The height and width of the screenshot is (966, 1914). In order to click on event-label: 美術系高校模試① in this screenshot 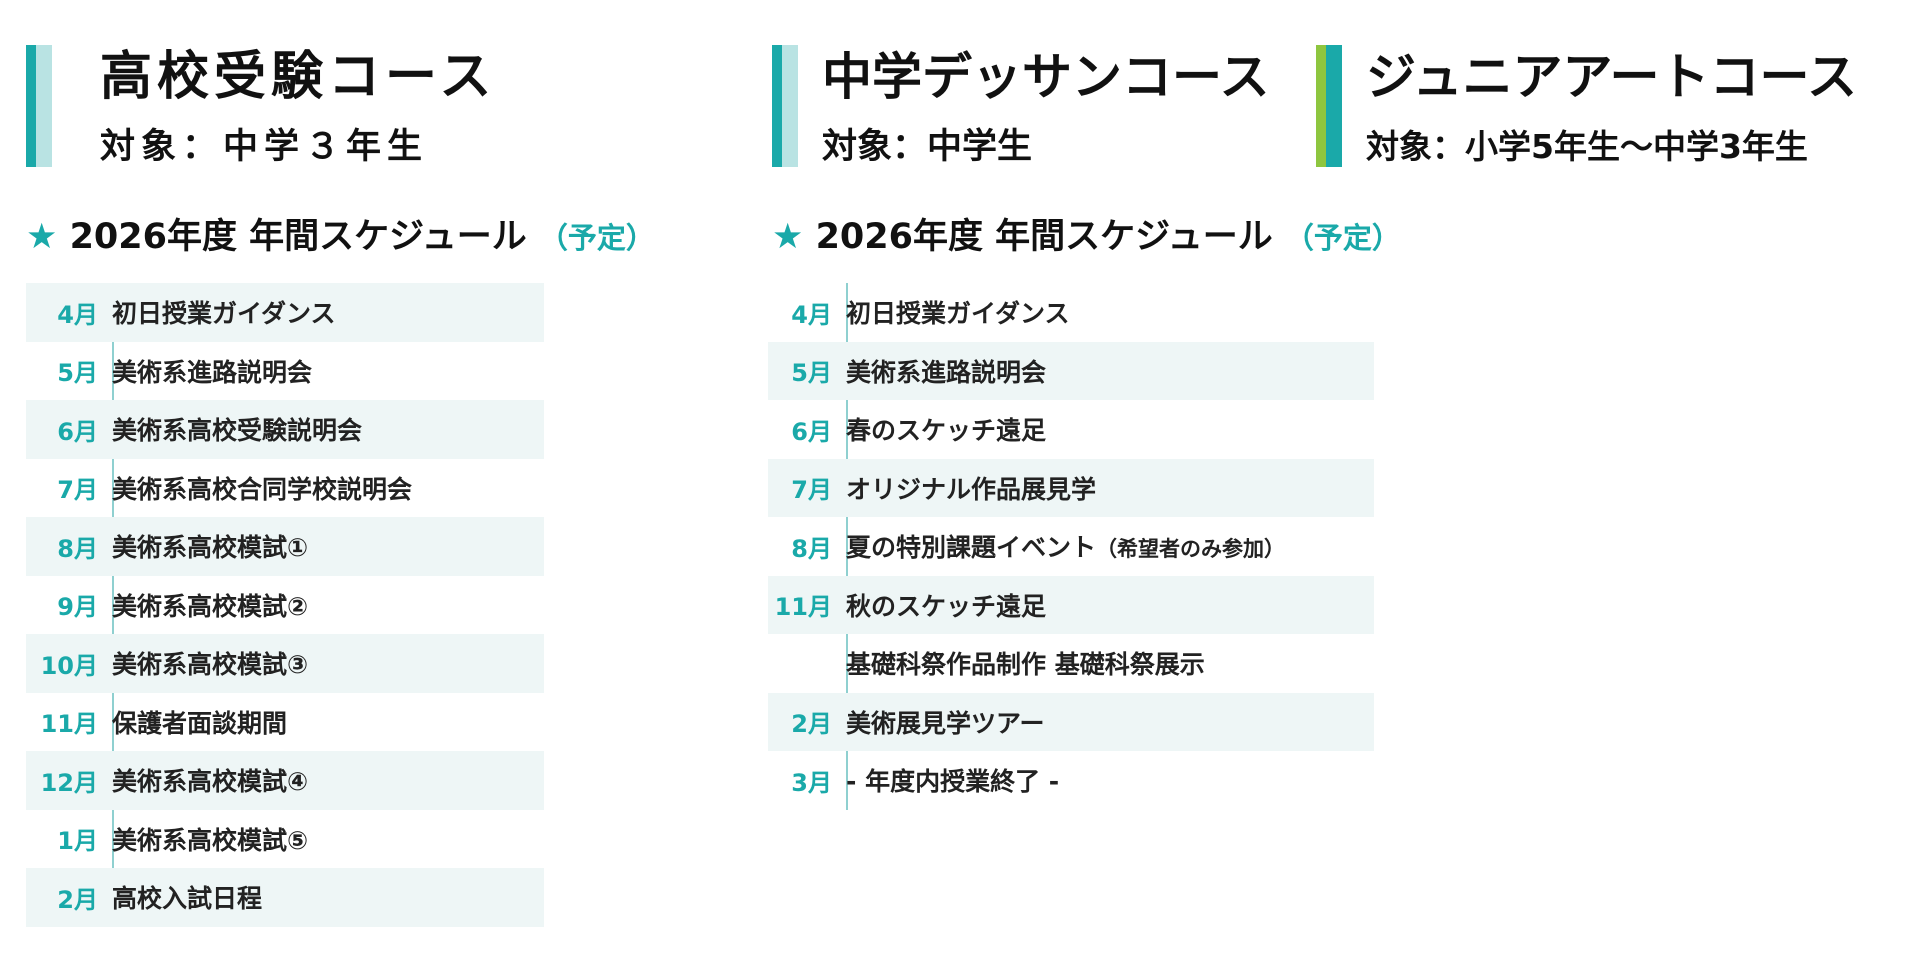, I will do `click(210, 548)`.